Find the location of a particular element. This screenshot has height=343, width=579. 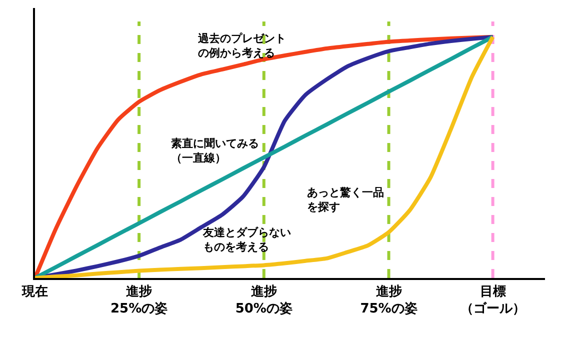

annotation: 素直に聞いてみる（一直線） is located at coordinates (215, 150).